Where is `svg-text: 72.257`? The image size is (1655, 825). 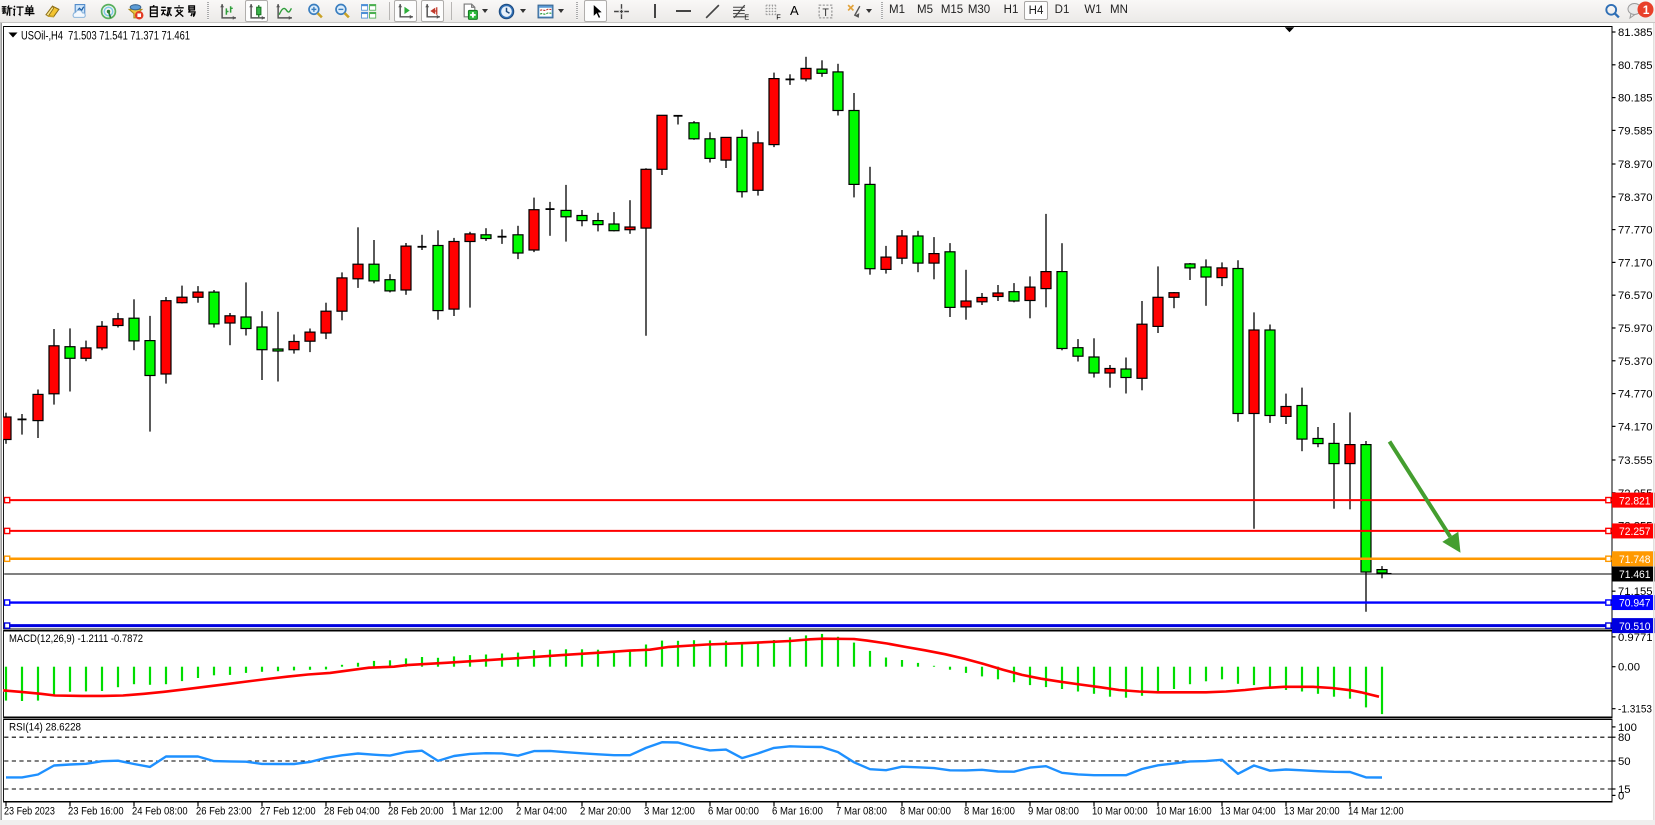
svg-text: 72.257 is located at coordinates (1635, 532).